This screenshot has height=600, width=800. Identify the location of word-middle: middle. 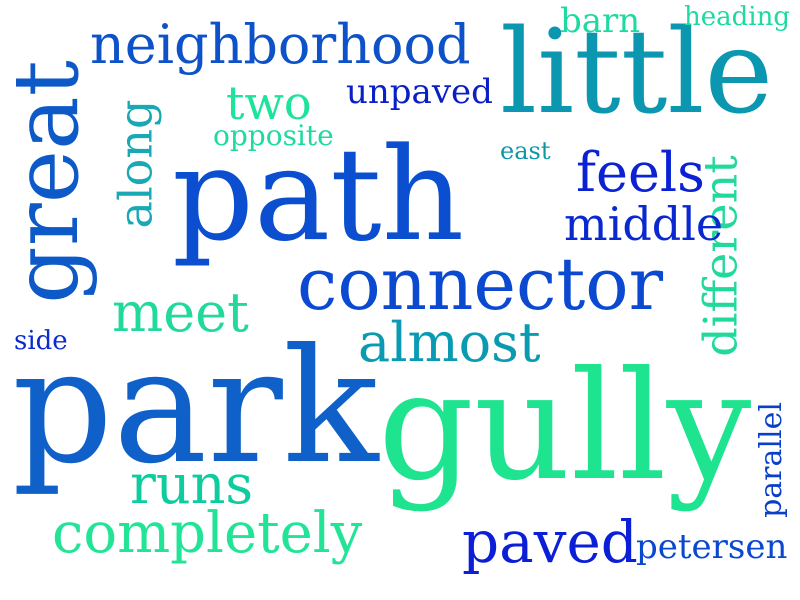
(644, 224).